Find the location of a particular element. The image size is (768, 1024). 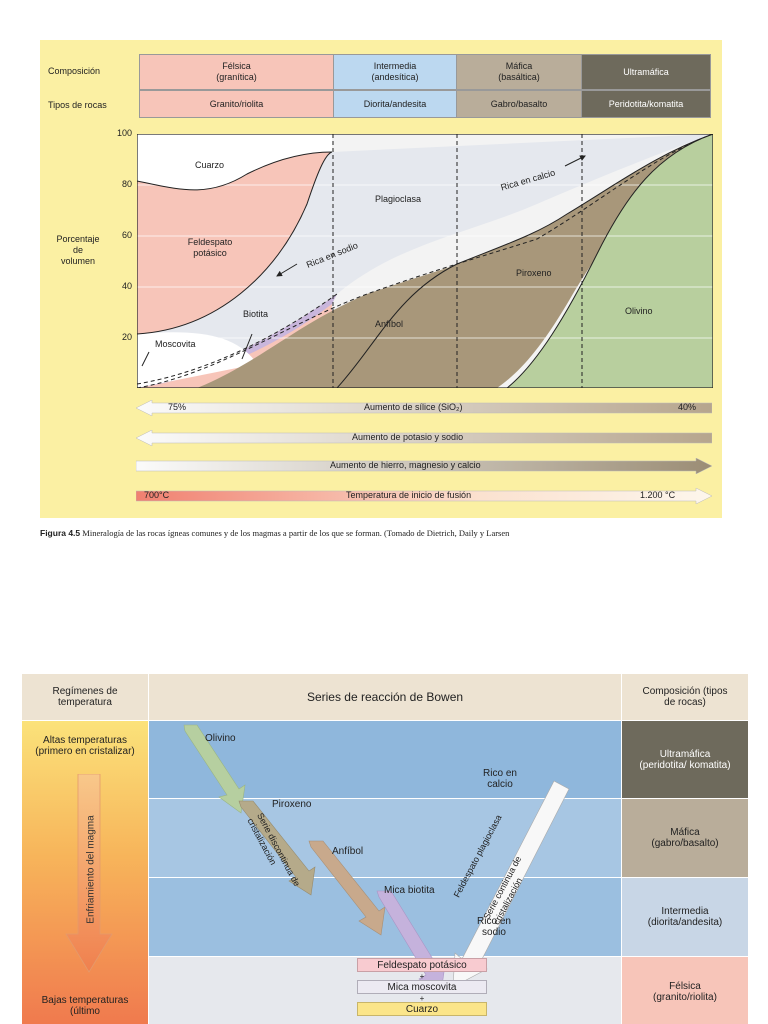

label-k-feldspar: Feldespato potásico is located at coordinates (210, 248).